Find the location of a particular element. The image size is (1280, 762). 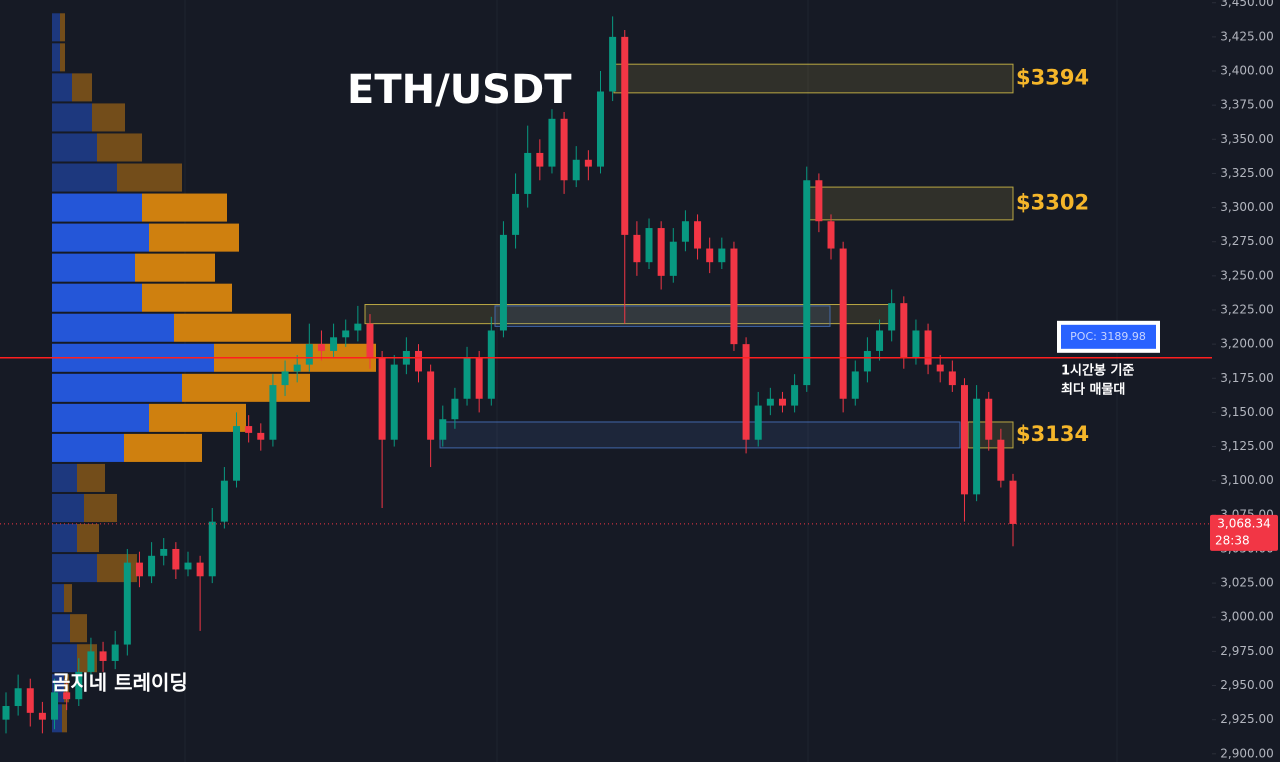

zone-label: $3394 is located at coordinates (1052, 78).